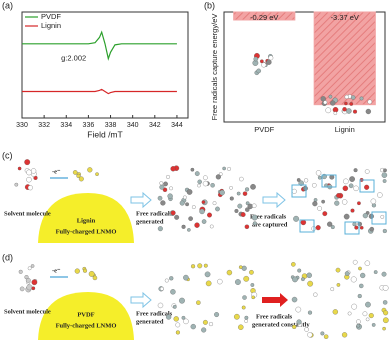 This screenshot has height=343, width=389. Describe the element at coordinates (85, 314) in the screenshot. I see `binder-label: PVDF` at that location.